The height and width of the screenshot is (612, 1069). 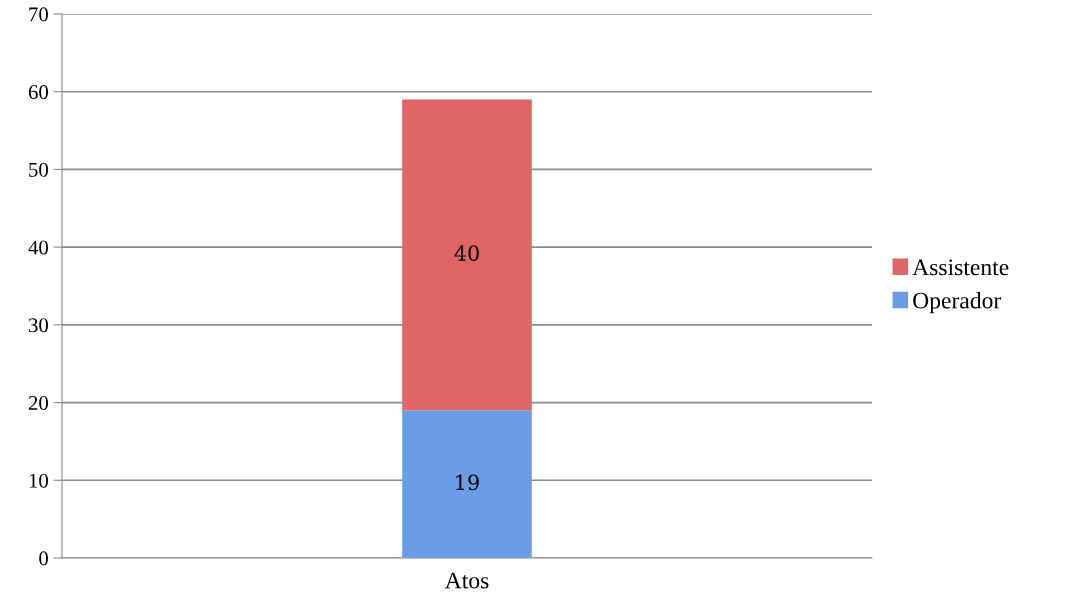 What do you see at coordinates (39, 480) in the screenshot?
I see `y-tick-label: 10` at bounding box center [39, 480].